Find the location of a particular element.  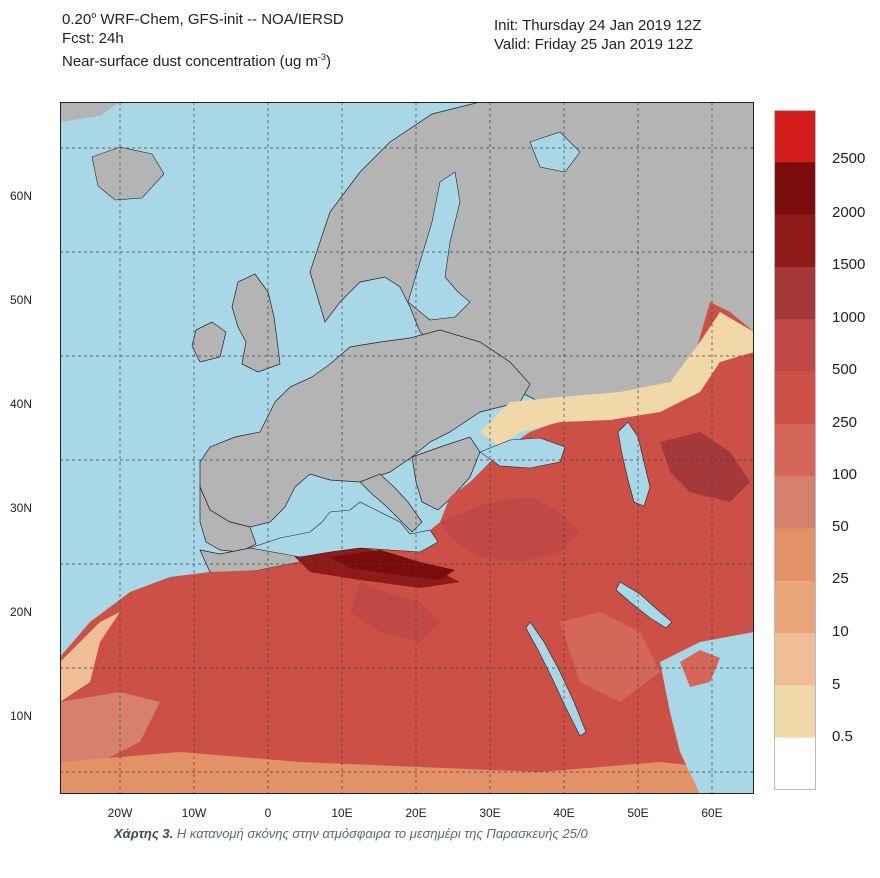

init-time: Init: Thursday 24 Jan 2019 12Z is located at coordinates (598, 25).